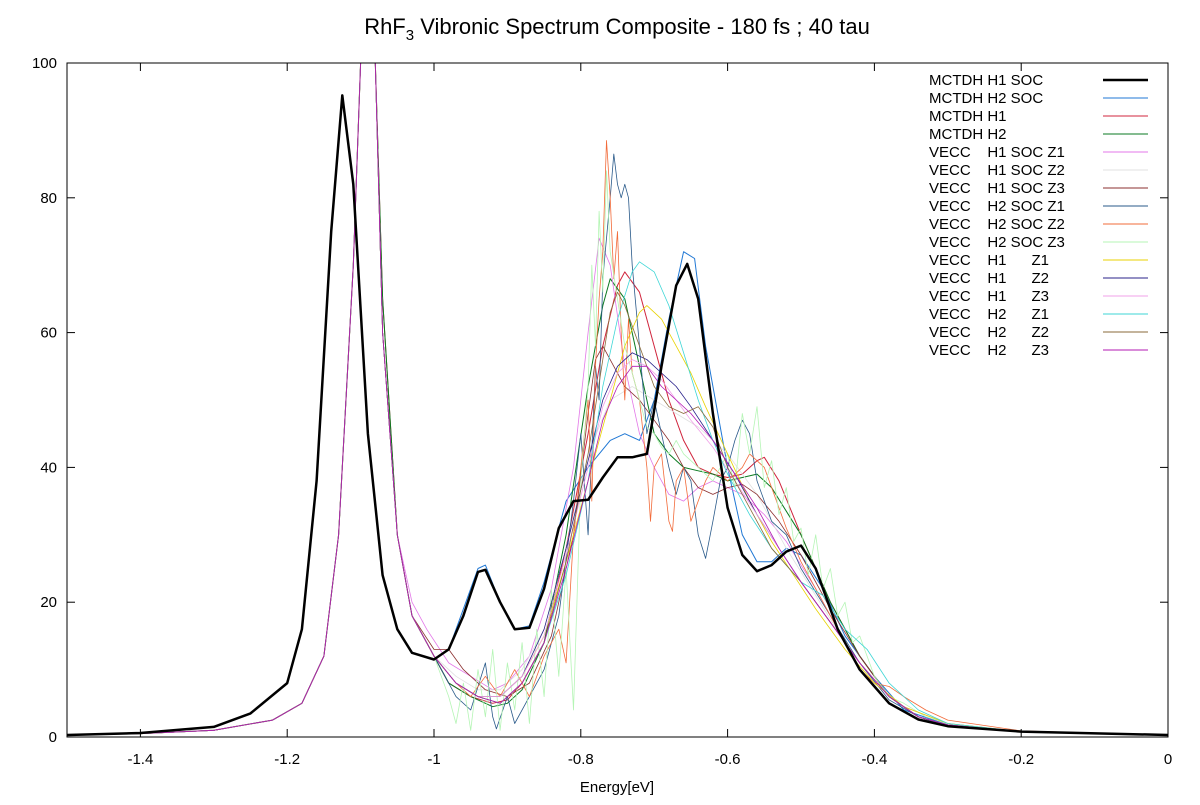 Image resolution: width=1200 pixels, height=805 pixels. What do you see at coordinates (997, 224) in the screenshot?
I see `legend-label: VECC H2 SOC Z2` at bounding box center [997, 224].